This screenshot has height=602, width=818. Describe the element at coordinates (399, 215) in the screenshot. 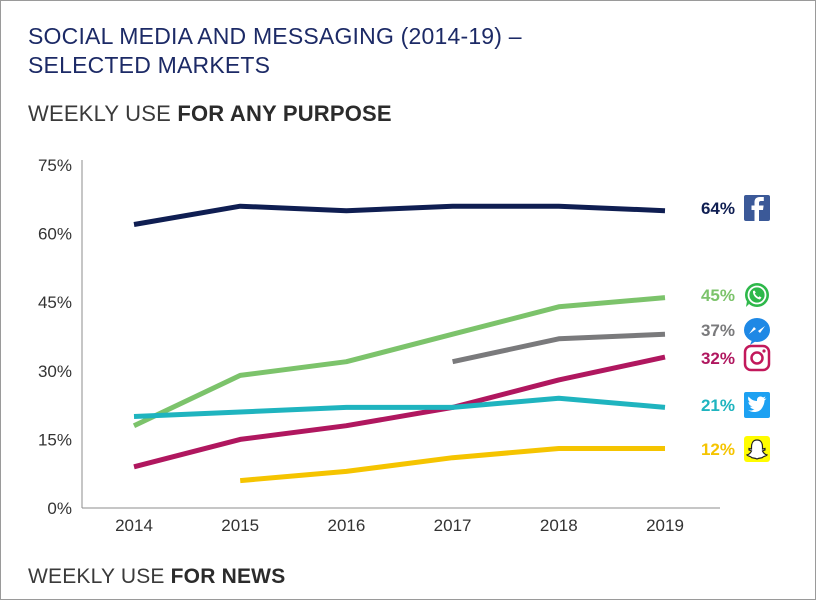

I see `series-line-facebook` at that location.